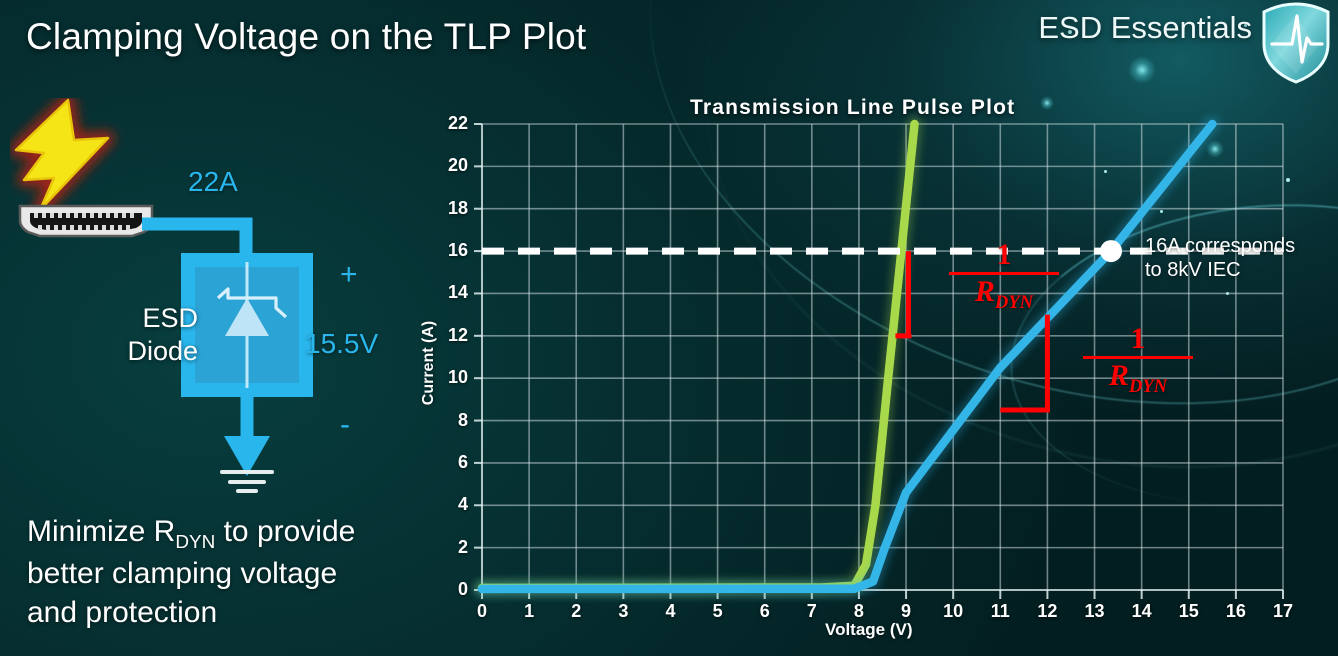 The height and width of the screenshot is (656, 1338). What do you see at coordinates (1138, 338) in the screenshot?
I see `rdyn-high-numerator: 1` at bounding box center [1138, 338].